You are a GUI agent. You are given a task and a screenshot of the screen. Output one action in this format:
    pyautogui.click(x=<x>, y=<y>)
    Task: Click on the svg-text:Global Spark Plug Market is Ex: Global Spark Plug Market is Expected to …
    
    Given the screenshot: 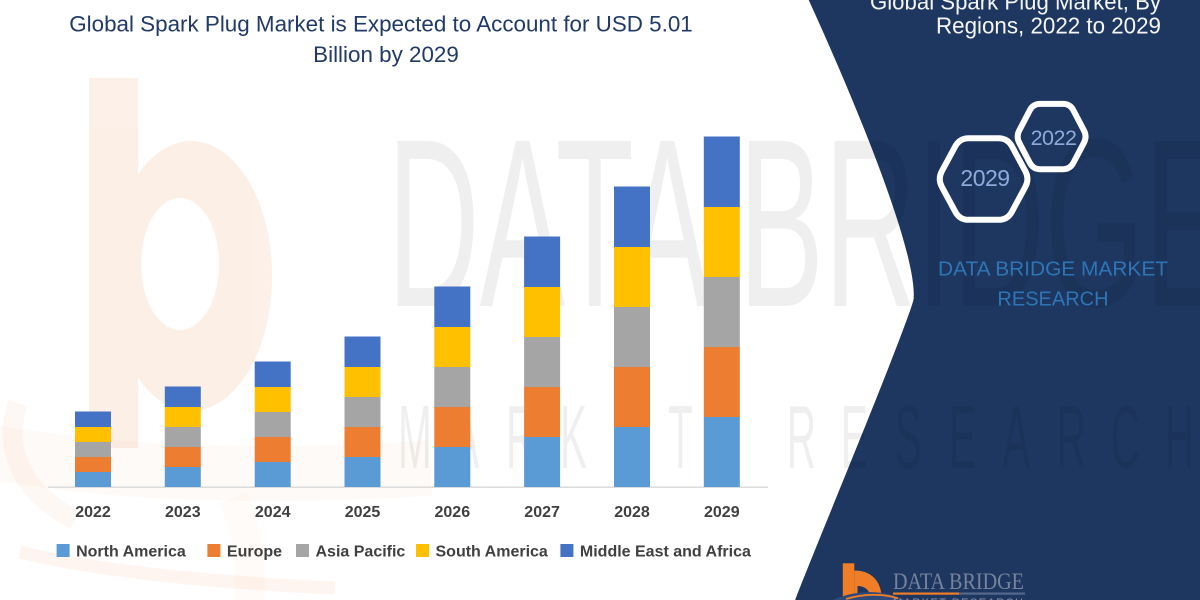 What is the action you would take?
    pyautogui.click(x=381, y=24)
    